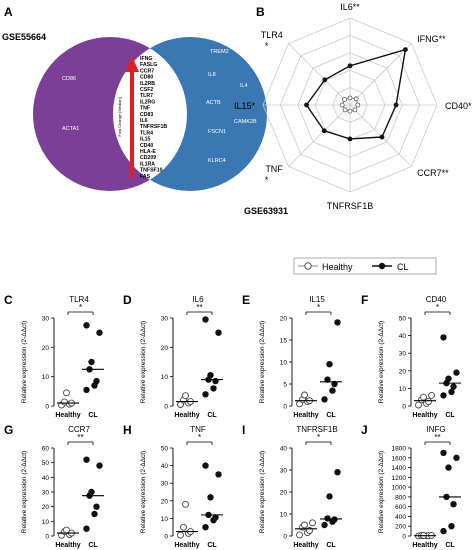 The height and width of the screenshot is (550, 473). Describe the element at coordinates (266, 211) in the screenshot. I see `right-set-name: GSE63931` at that location.